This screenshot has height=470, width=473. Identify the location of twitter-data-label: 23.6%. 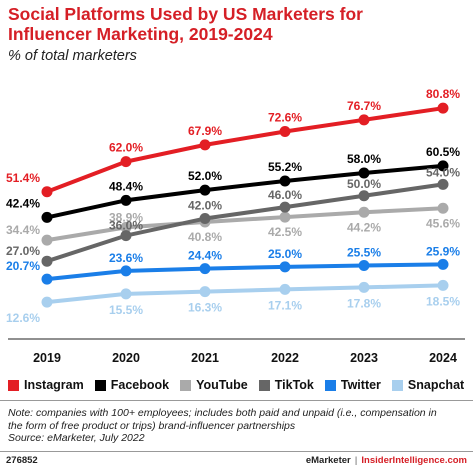
(126, 258).